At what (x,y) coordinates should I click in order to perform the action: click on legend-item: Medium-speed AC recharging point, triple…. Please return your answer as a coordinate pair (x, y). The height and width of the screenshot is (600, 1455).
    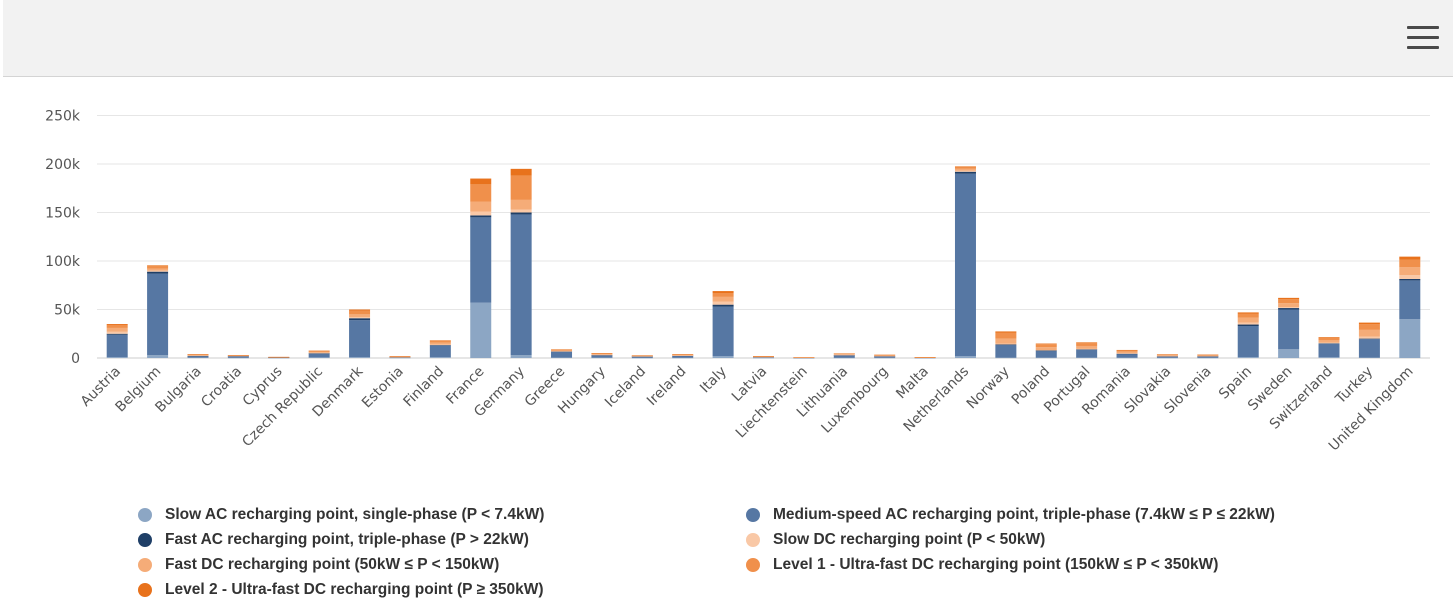
    Looking at the image, I should click on (1010, 515).